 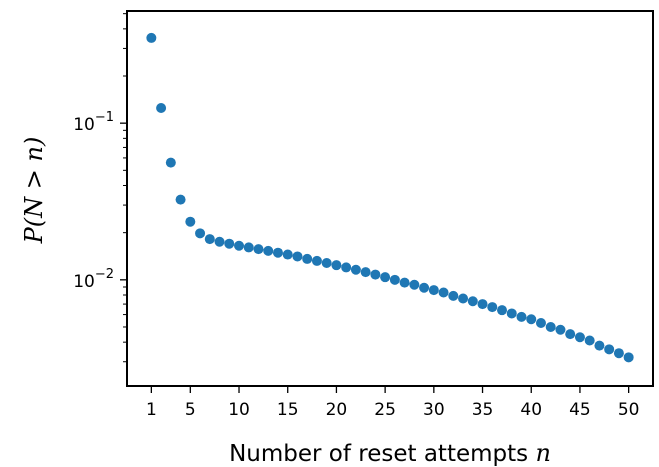 I want to click on x-axis-label-variable: n, so click(x=542, y=453).